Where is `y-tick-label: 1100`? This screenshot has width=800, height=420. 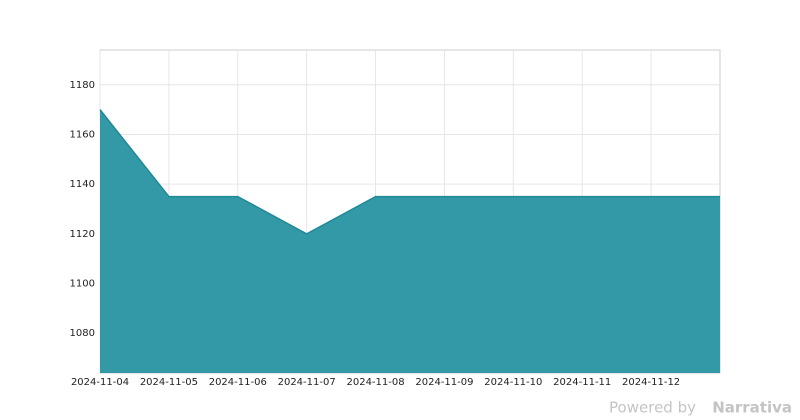
y-tick-label: 1100 is located at coordinates (82, 284).